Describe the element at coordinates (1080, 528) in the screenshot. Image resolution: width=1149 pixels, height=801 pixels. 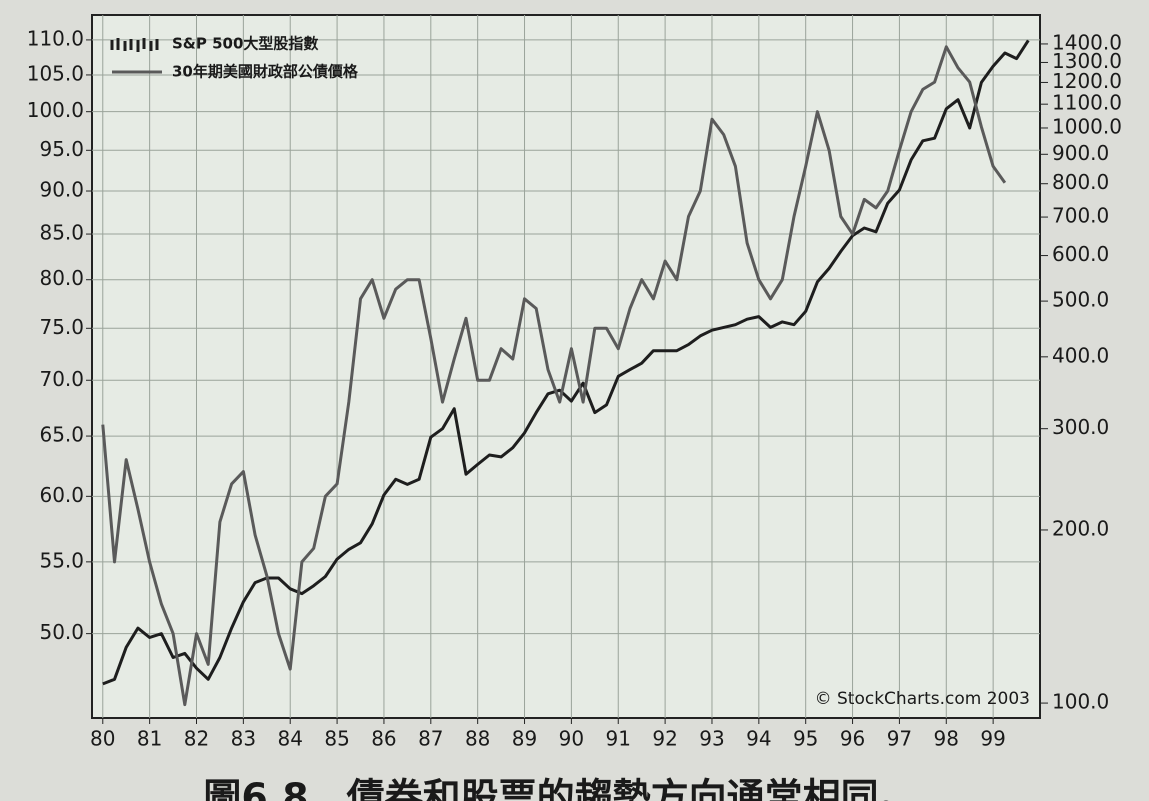
I see `y2-tick-label: 200.0` at that location.